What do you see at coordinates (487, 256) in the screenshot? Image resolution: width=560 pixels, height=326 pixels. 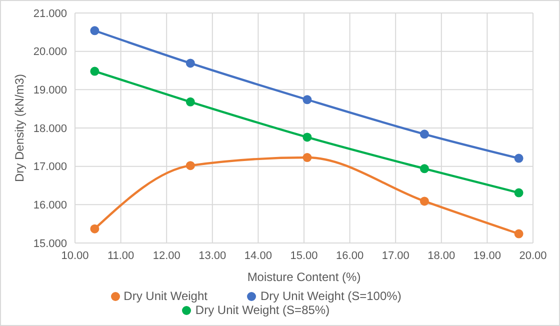 I see `x-tick-label: 19.00` at bounding box center [487, 256].